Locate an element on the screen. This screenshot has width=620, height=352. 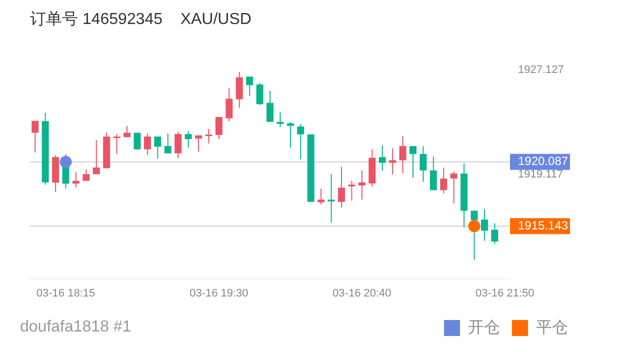
x-tick-label: 03-16 21:50 is located at coordinates (505, 293).